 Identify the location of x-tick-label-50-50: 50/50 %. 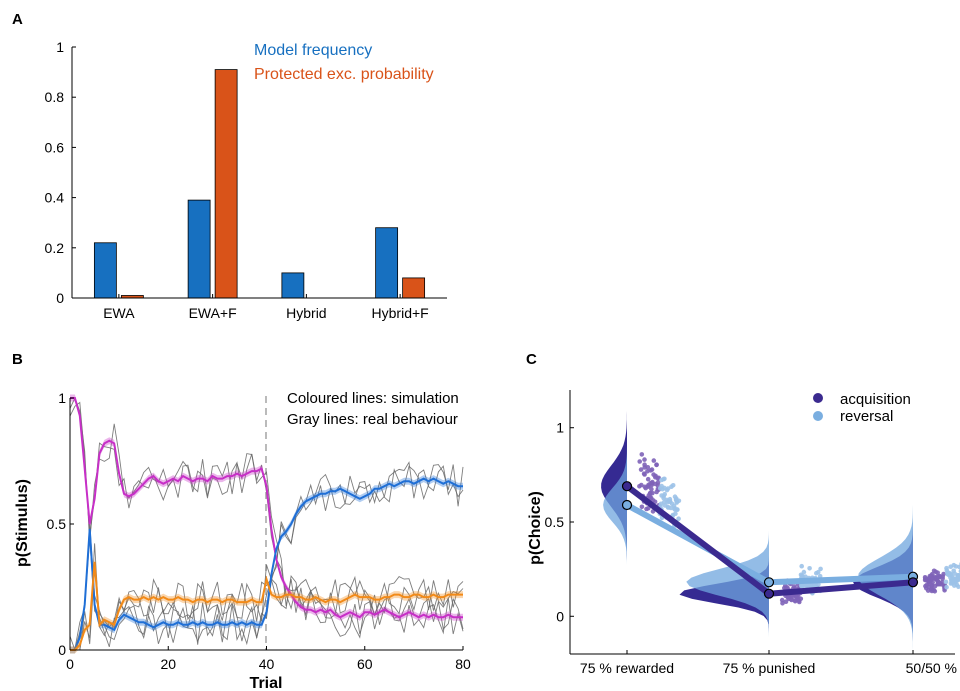
(931, 668).